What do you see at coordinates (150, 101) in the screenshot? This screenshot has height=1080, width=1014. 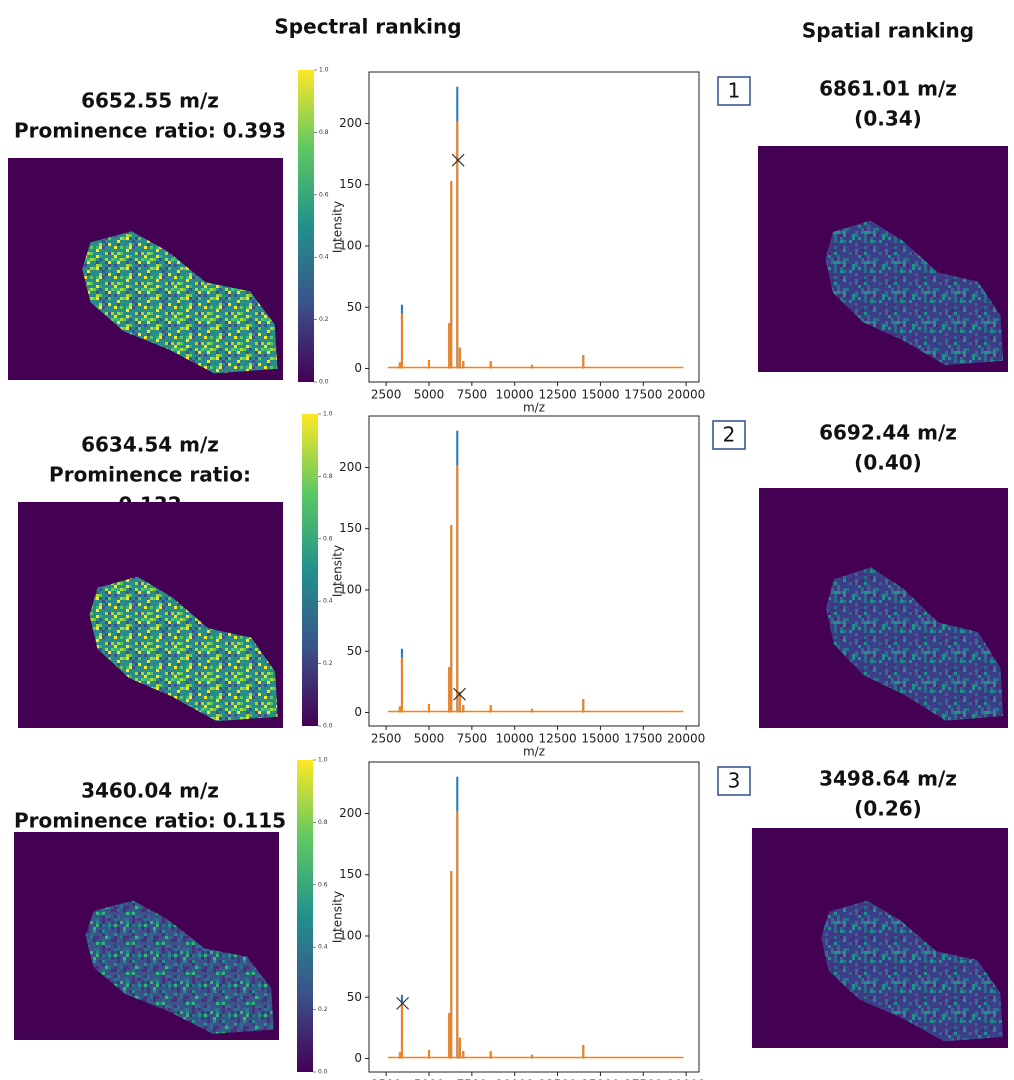 I see `peak-label: 6652.55 m/z` at bounding box center [150, 101].